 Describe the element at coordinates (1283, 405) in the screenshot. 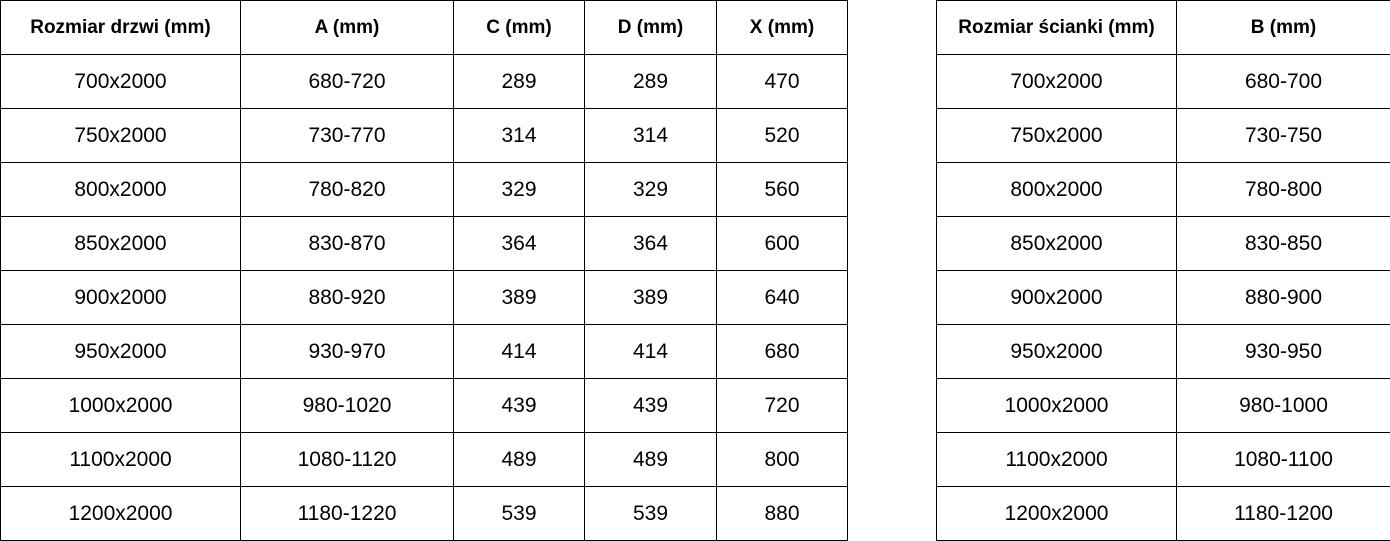

I see `table-cell: 980-1000` at that location.